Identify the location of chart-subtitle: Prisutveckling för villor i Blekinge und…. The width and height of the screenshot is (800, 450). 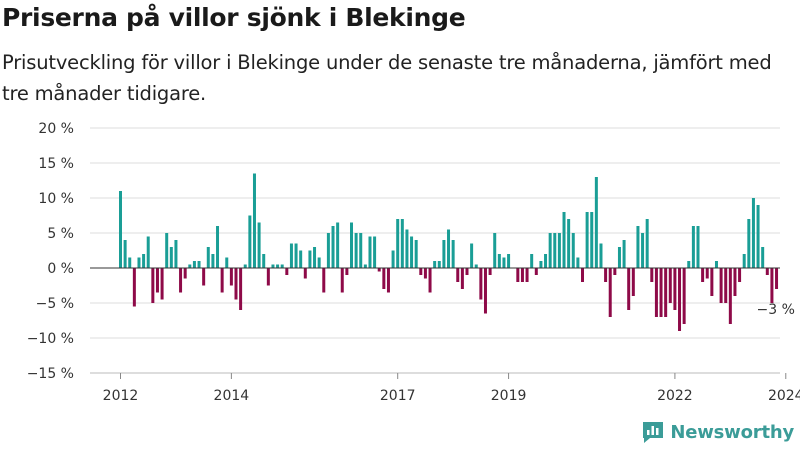
(387, 78).